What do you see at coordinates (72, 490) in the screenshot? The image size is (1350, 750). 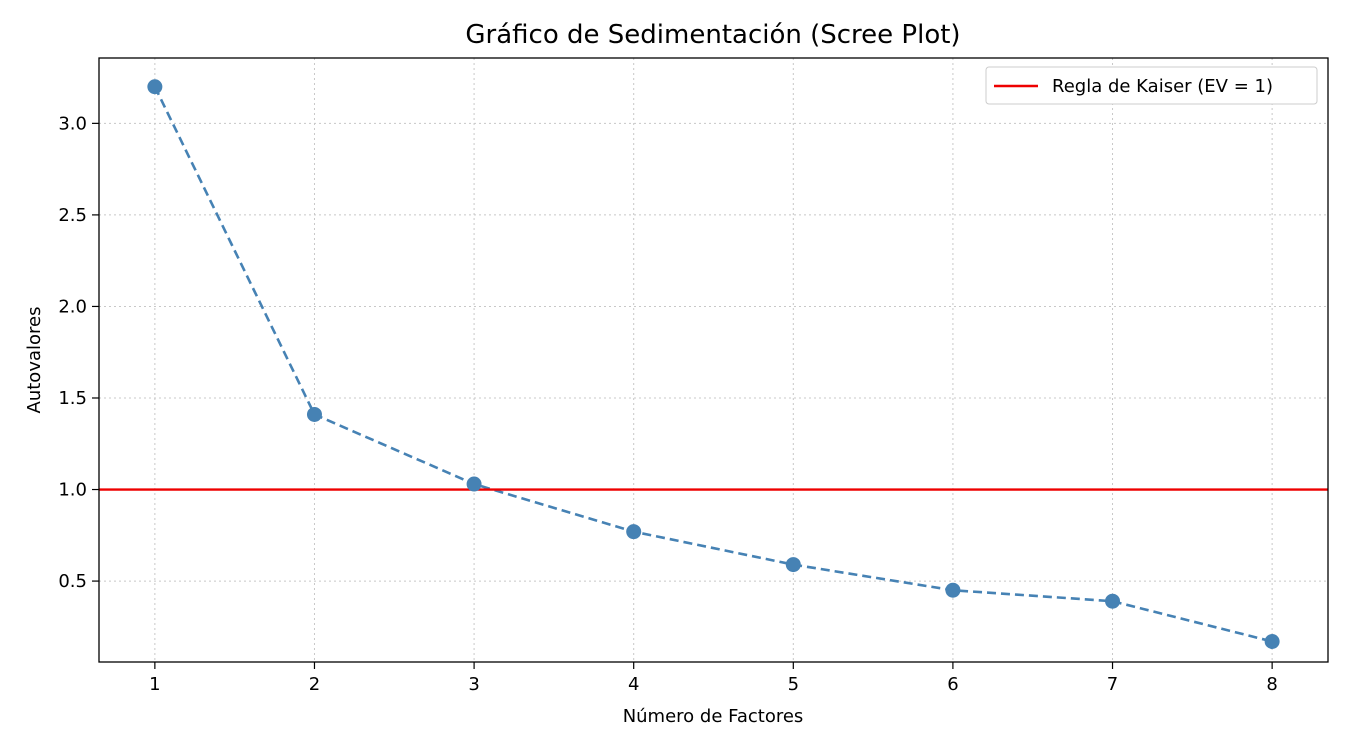 I see `y-tick-label: 1.0` at bounding box center [72, 490].